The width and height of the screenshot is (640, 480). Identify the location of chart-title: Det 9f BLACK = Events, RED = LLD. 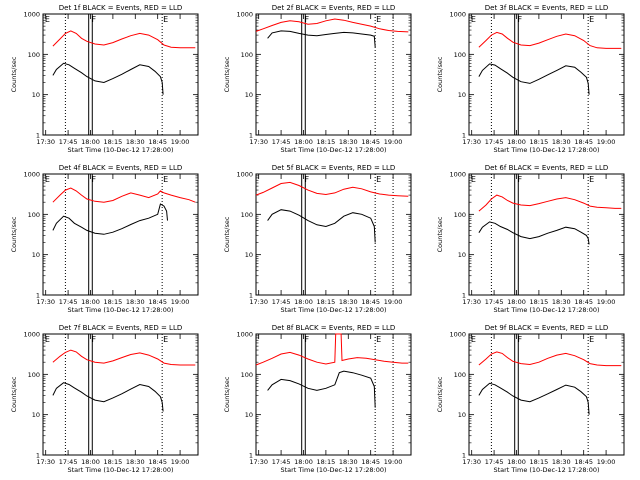
(546, 328).